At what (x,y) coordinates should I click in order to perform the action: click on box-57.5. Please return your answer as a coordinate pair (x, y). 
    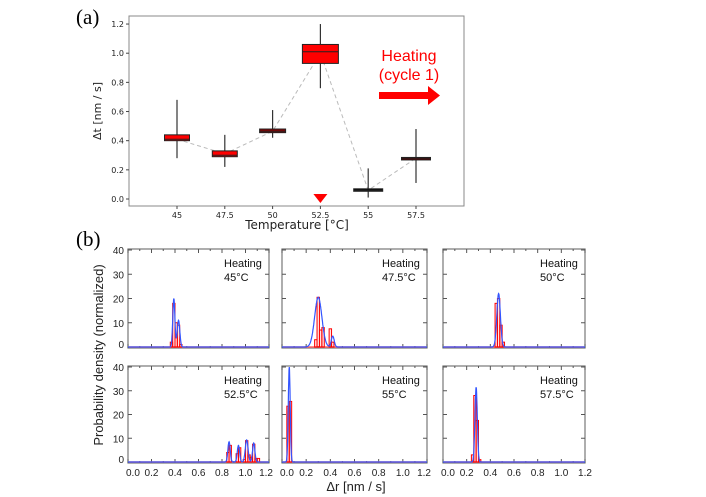
    Looking at the image, I should click on (416, 158).